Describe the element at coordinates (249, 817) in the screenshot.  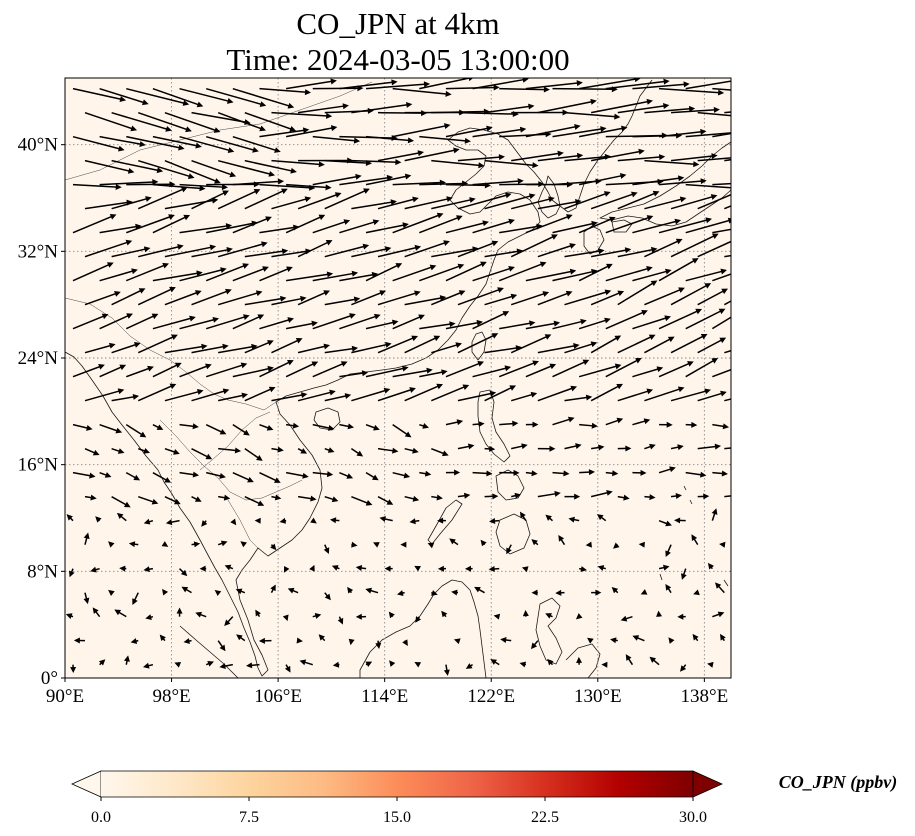
I see `colorbar-tick-label: 7.5` at that location.